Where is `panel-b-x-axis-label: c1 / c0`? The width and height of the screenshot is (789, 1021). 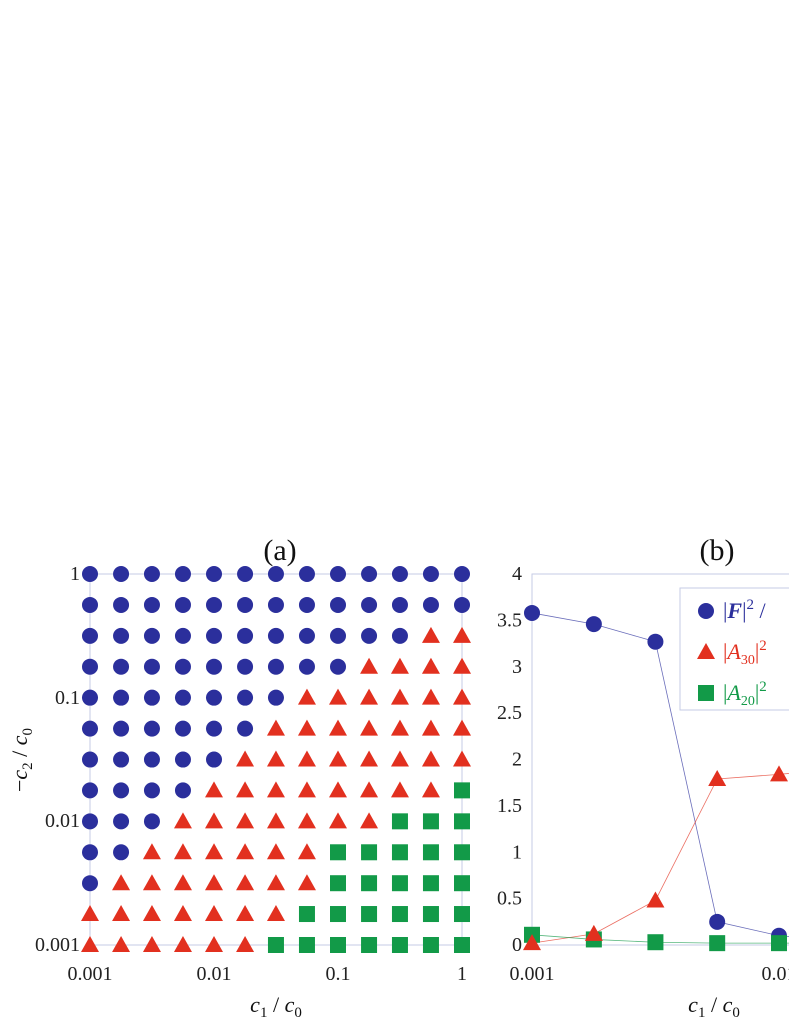 panel-b-x-axis-label: c1 / c0 is located at coordinates (714, 1006).